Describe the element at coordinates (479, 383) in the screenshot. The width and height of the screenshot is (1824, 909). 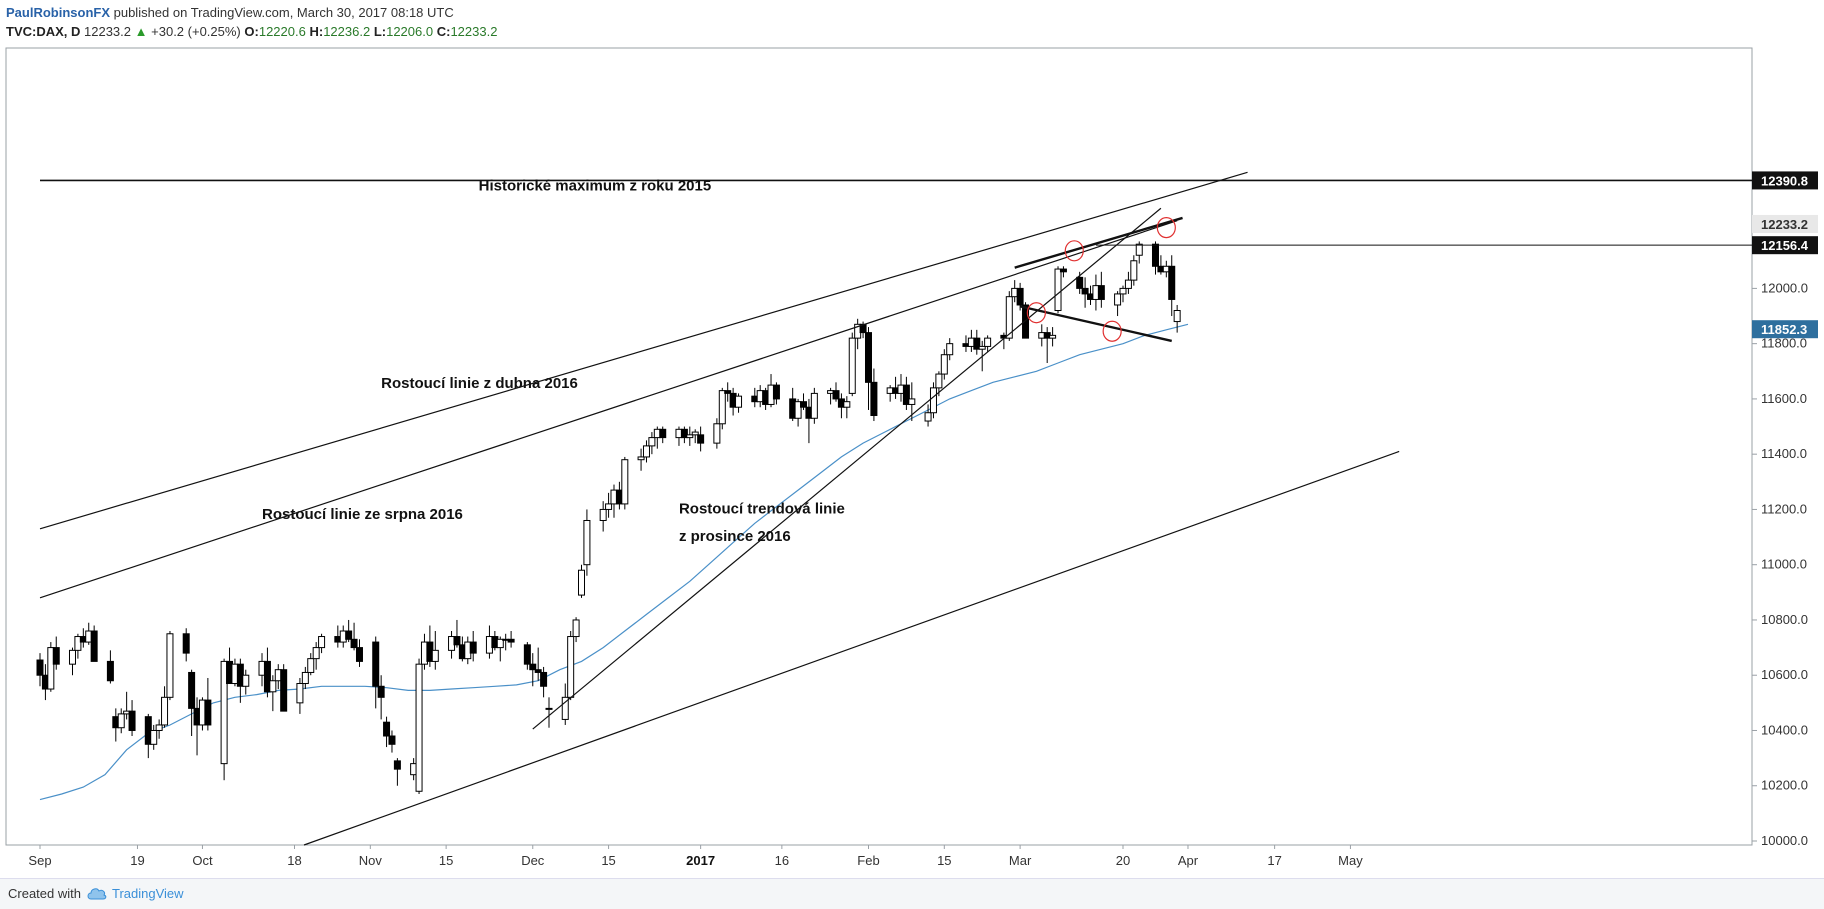
I see `chart-annotation: Rostoucí linie z dubna 2016` at that location.